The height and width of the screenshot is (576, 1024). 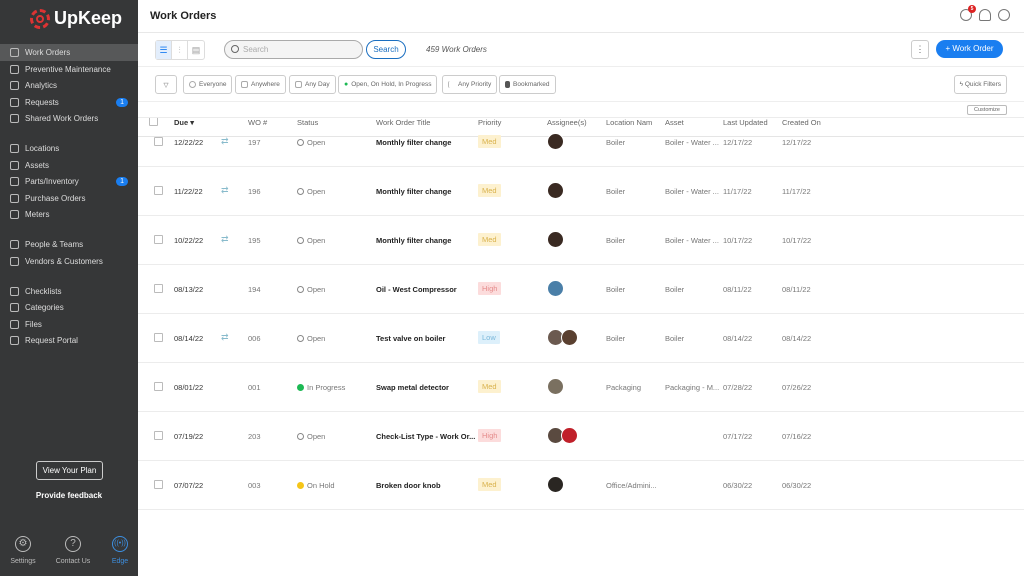 I want to click on more-options-button: ⋮, so click(x=920, y=49).